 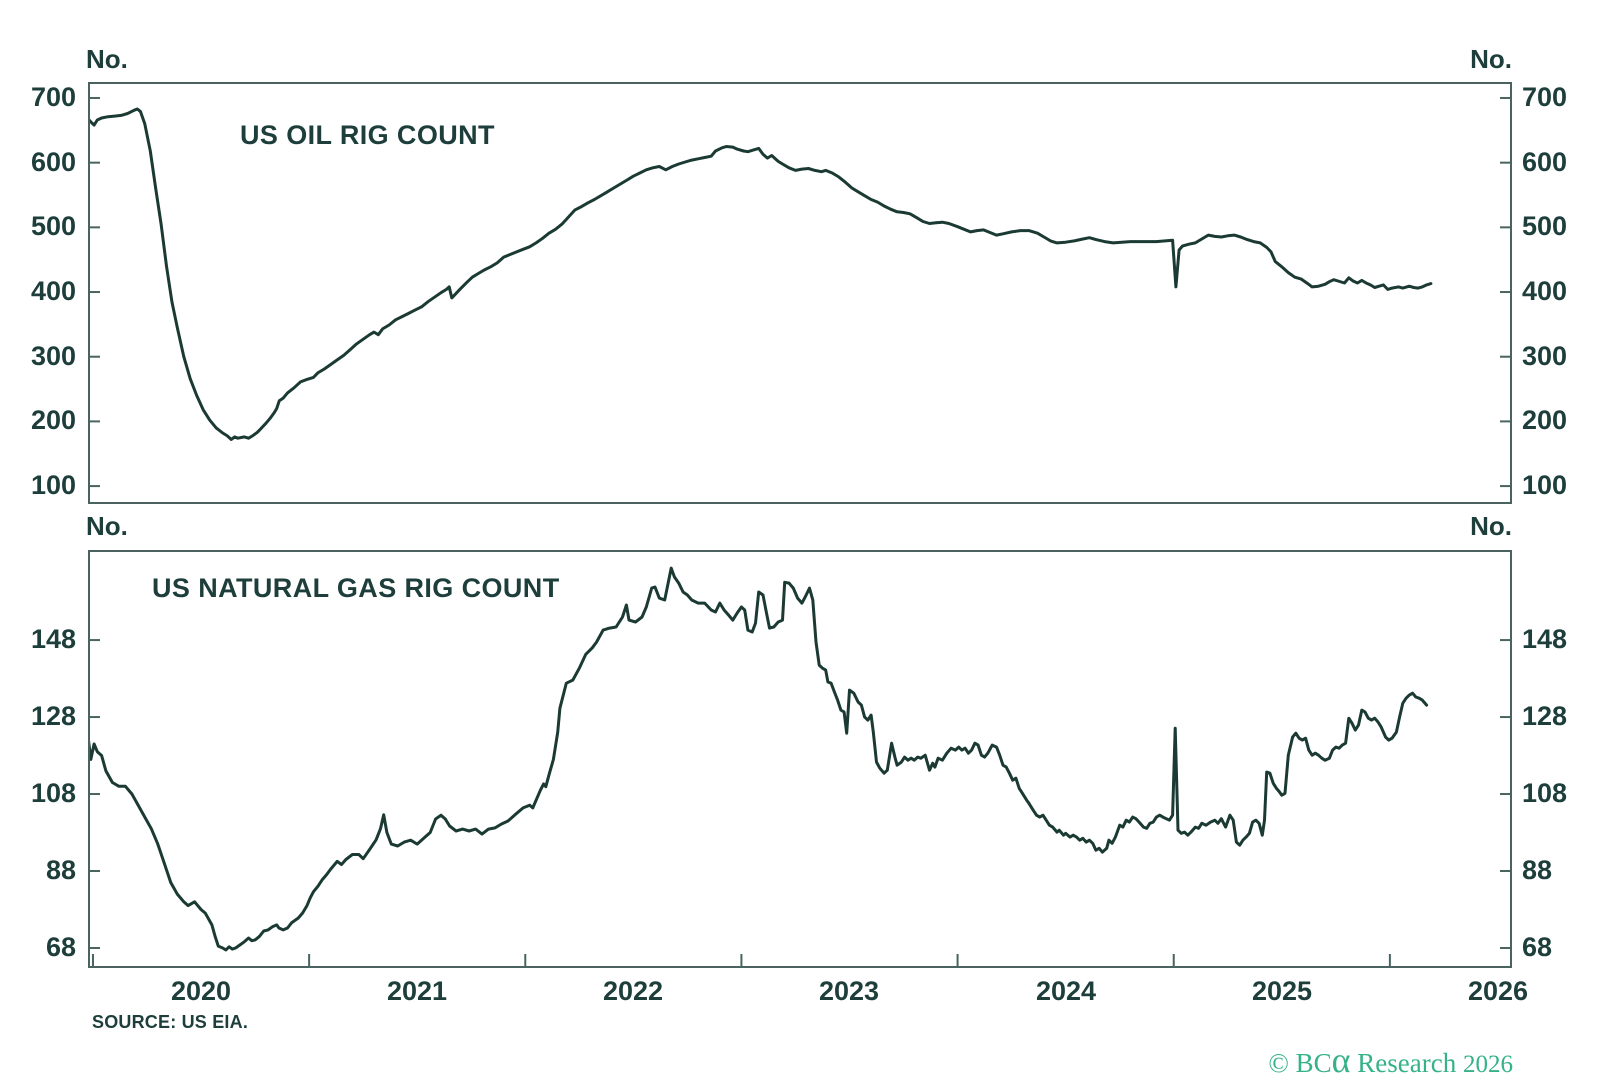 What do you see at coordinates (1341, 1060) in the screenshot?
I see `copyright-alpha-glyph: α` at bounding box center [1341, 1060].